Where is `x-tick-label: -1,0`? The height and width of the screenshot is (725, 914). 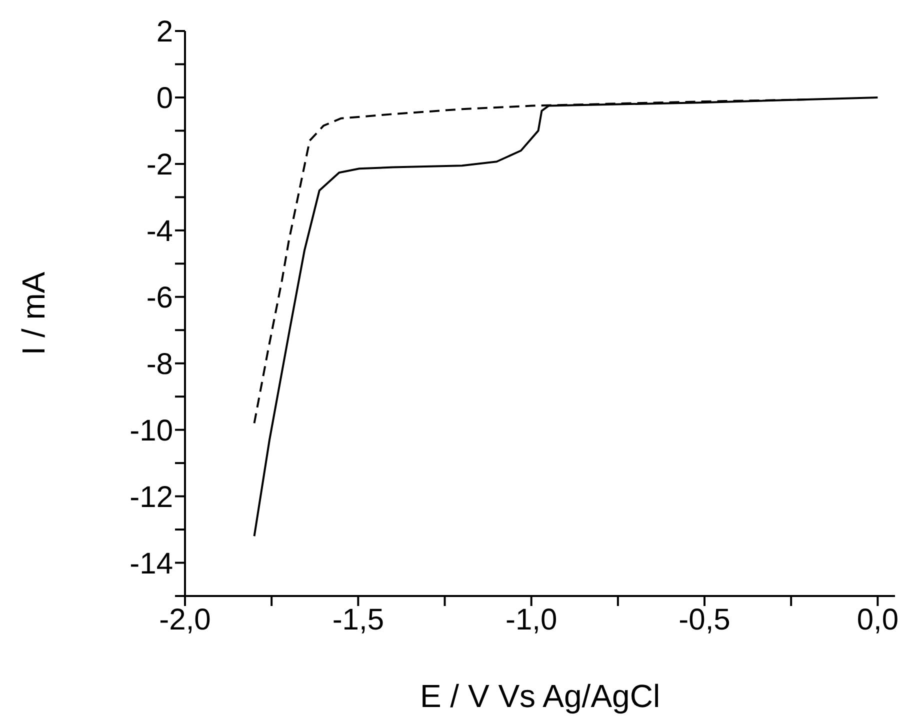
x-tick-label: -1,0 is located at coordinates (531, 619).